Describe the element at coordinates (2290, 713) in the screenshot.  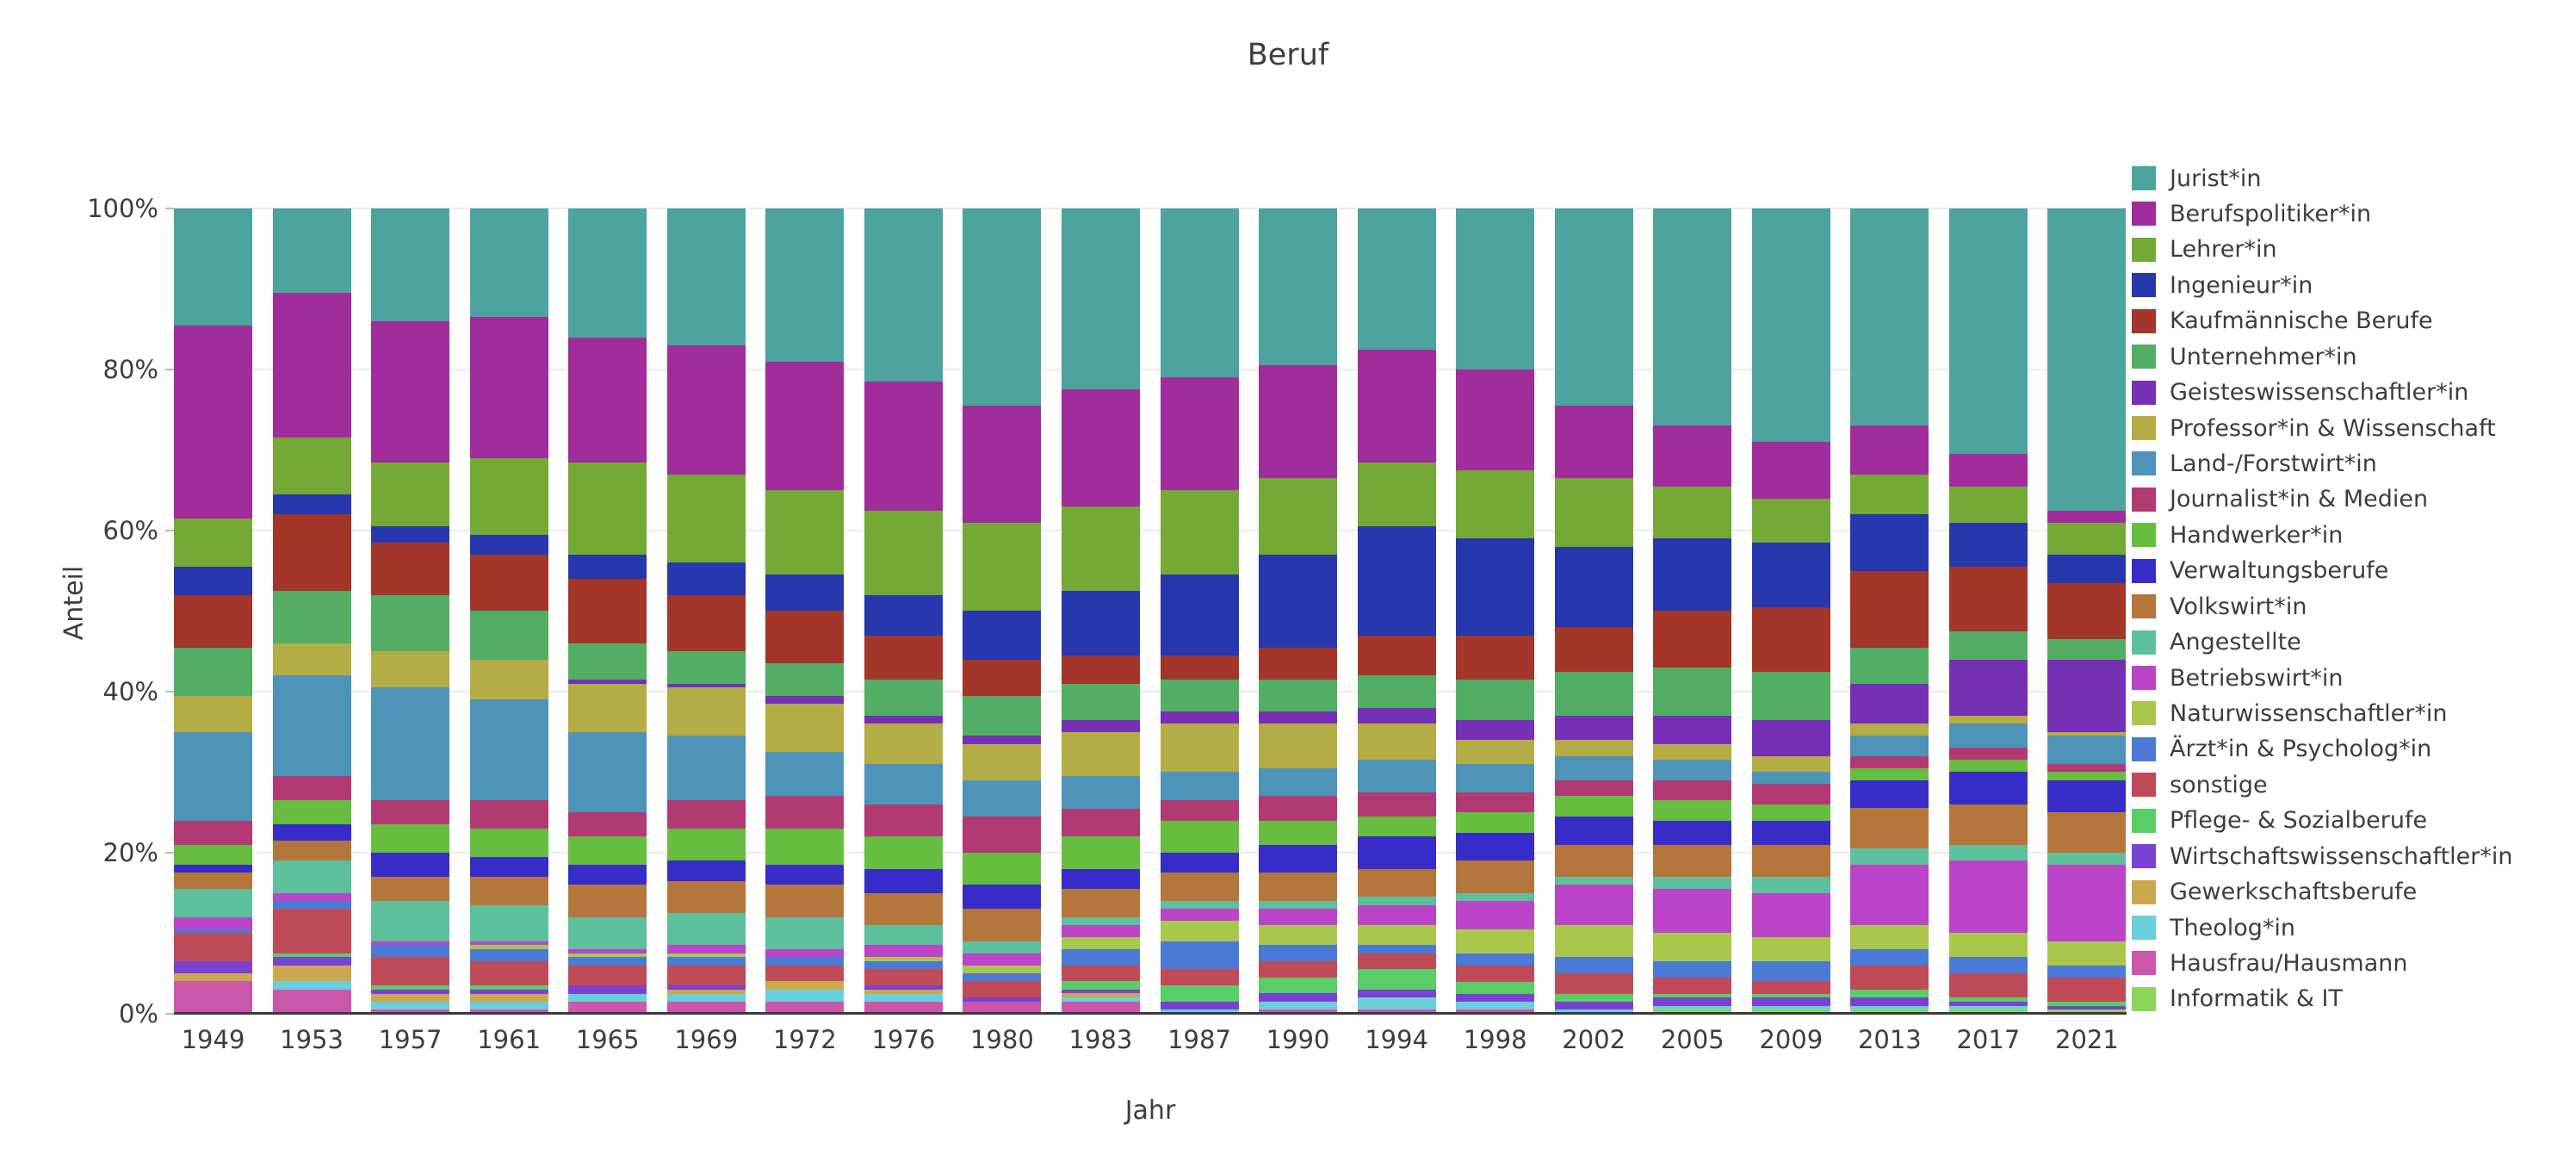
I see `legend-item: Naturwissenschaftler*in` at that location.